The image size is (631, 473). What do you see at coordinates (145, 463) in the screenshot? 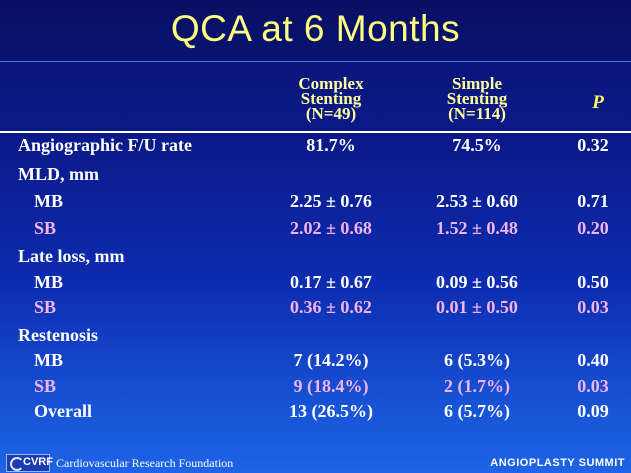
I see `footer-organization: Cardiovascular Research Foundation` at bounding box center [145, 463].